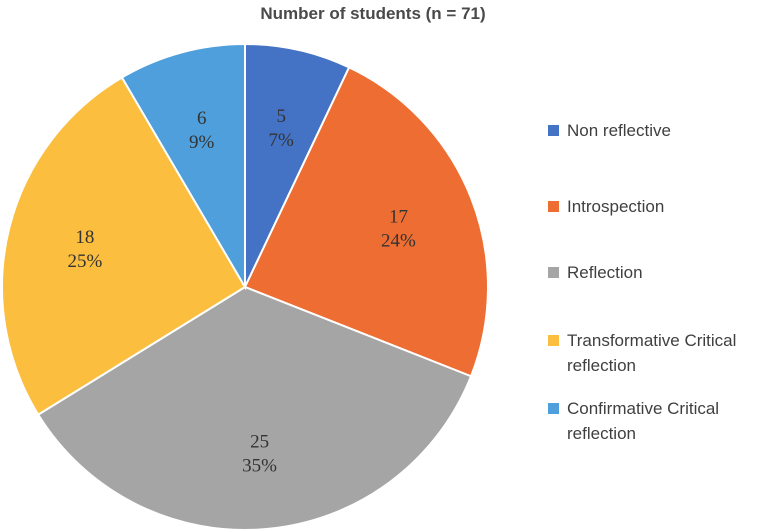 The width and height of the screenshot is (781, 532). What do you see at coordinates (643, 421) in the screenshot?
I see `legend-label: Confirmative Critical reflection` at bounding box center [643, 421].